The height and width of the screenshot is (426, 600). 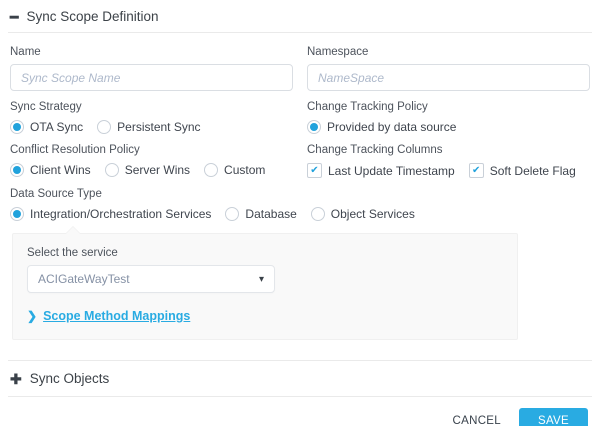 What do you see at coordinates (300, 378) in the screenshot?
I see `sync-objects-section-header: ✚ Sync Objects` at bounding box center [300, 378].